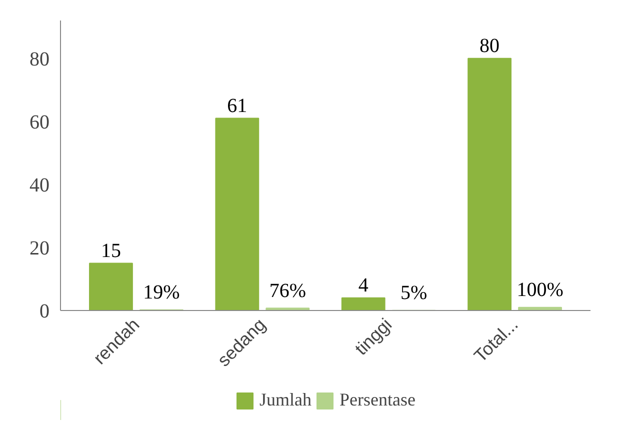  I want to click on y-tick-label: 60, so click(40, 122).